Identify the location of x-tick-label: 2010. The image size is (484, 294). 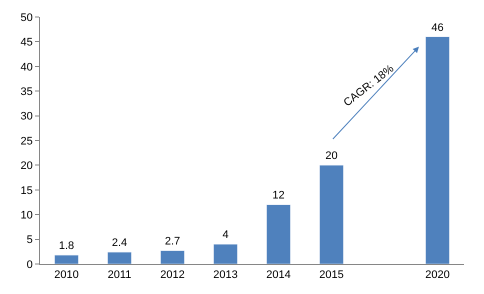
(66, 275).